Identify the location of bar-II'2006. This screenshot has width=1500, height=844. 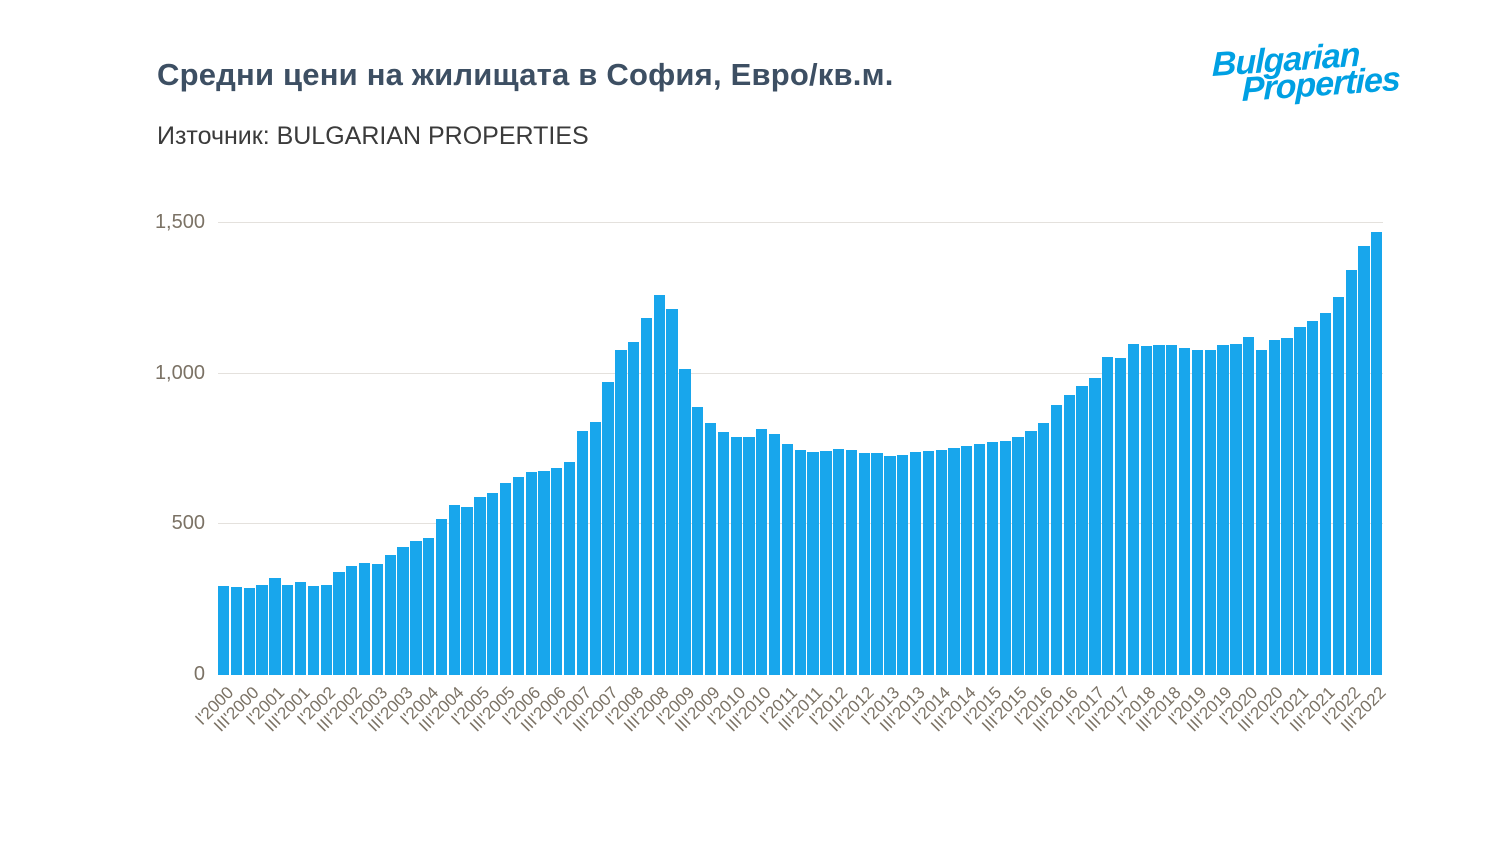
(544, 573).